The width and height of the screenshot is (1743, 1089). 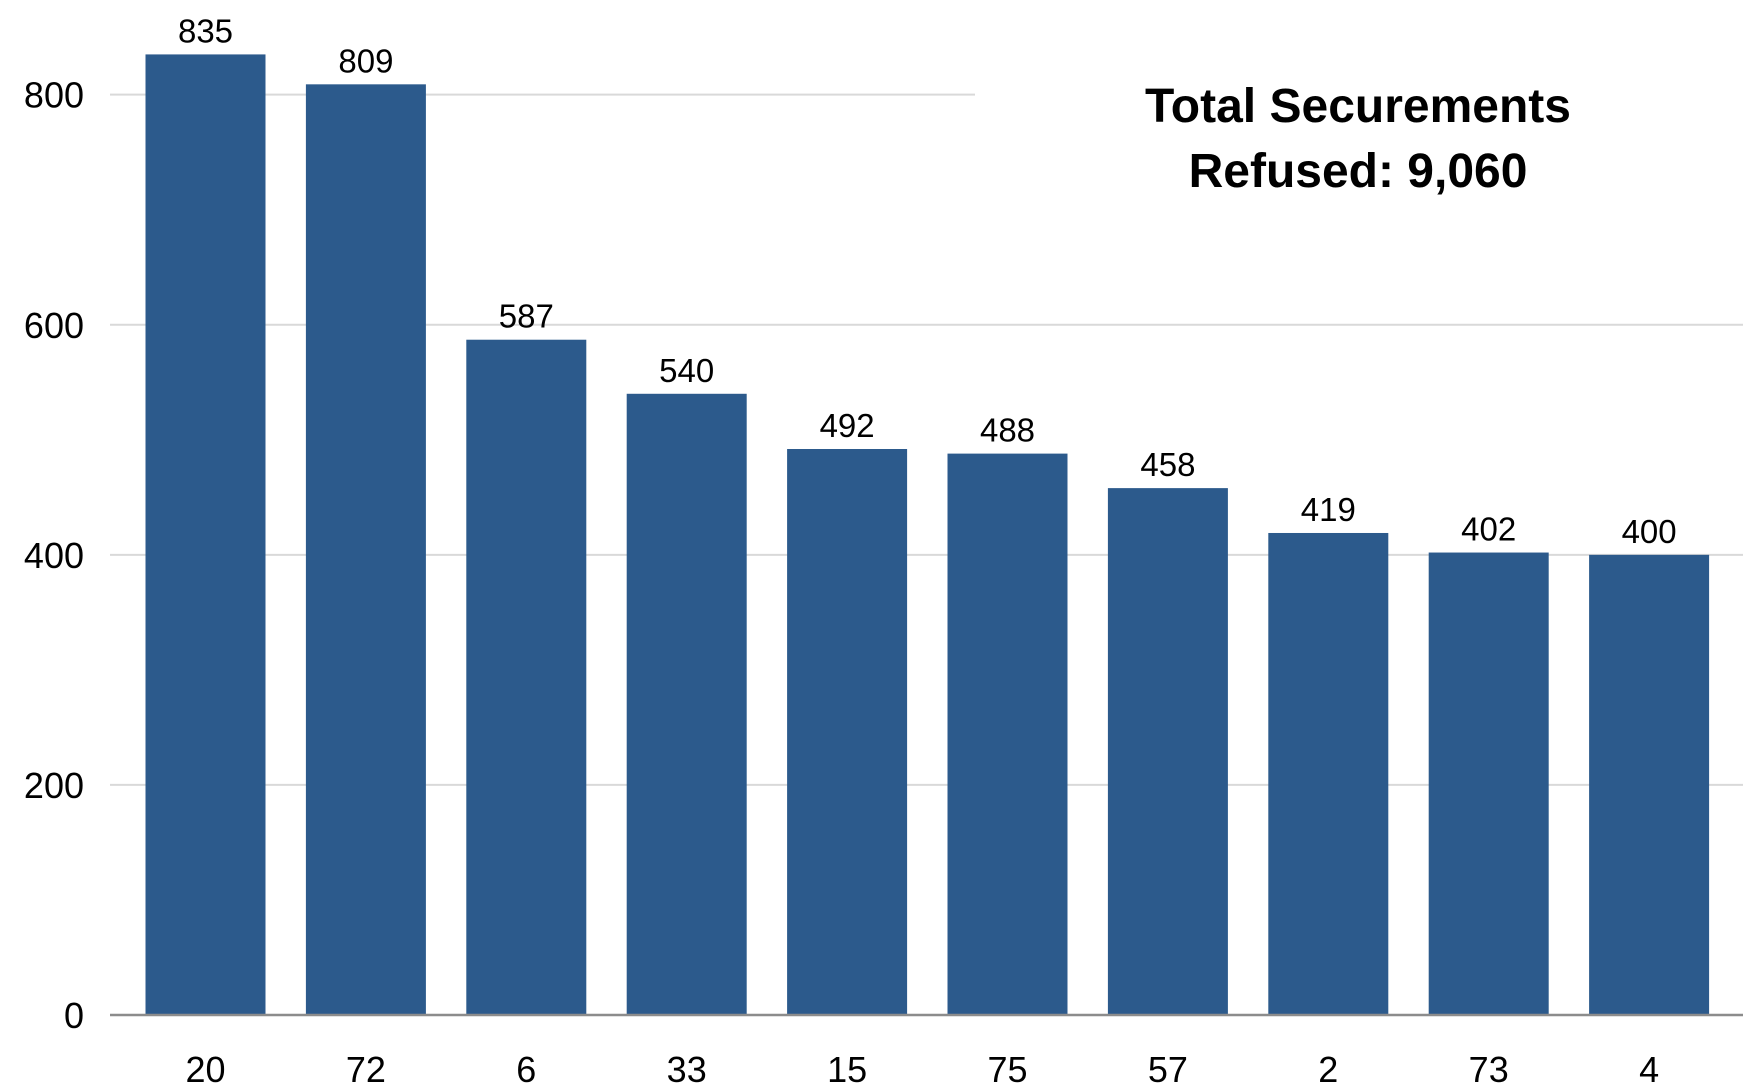 What do you see at coordinates (1649, 531) in the screenshot?
I see `data-label-4: 400` at bounding box center [1649, 531].